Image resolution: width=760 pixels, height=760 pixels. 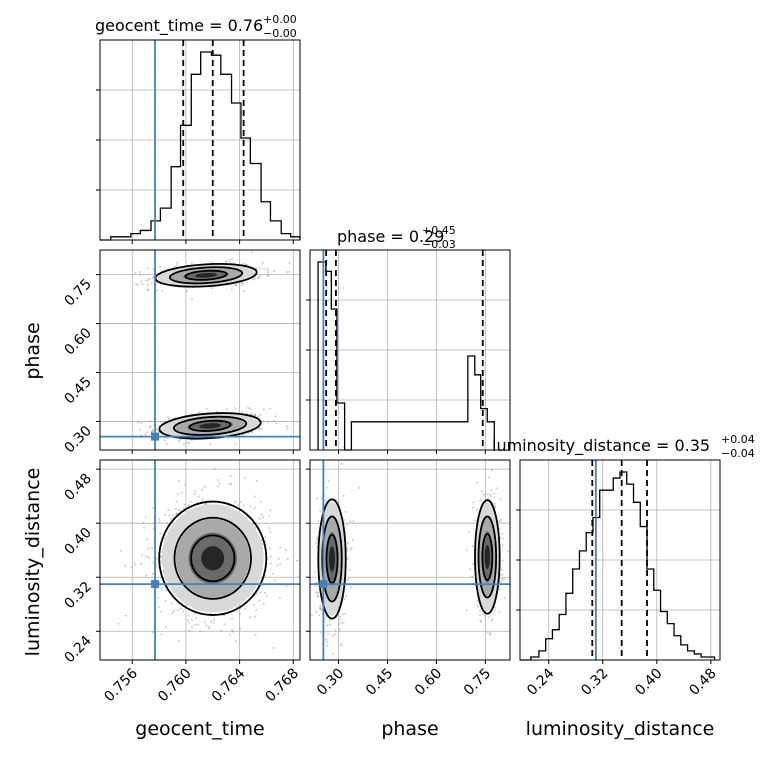 What do you see at coordinates (199, 729) in the screenshot?
I see `xlabel-geocent-time: geocent_time` at bounding box center [199, 729].